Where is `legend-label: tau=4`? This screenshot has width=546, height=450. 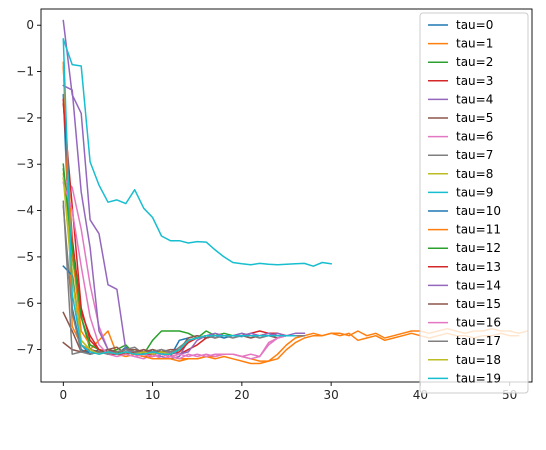
legend-label: tau=4 is located at coordinates (474, 99).